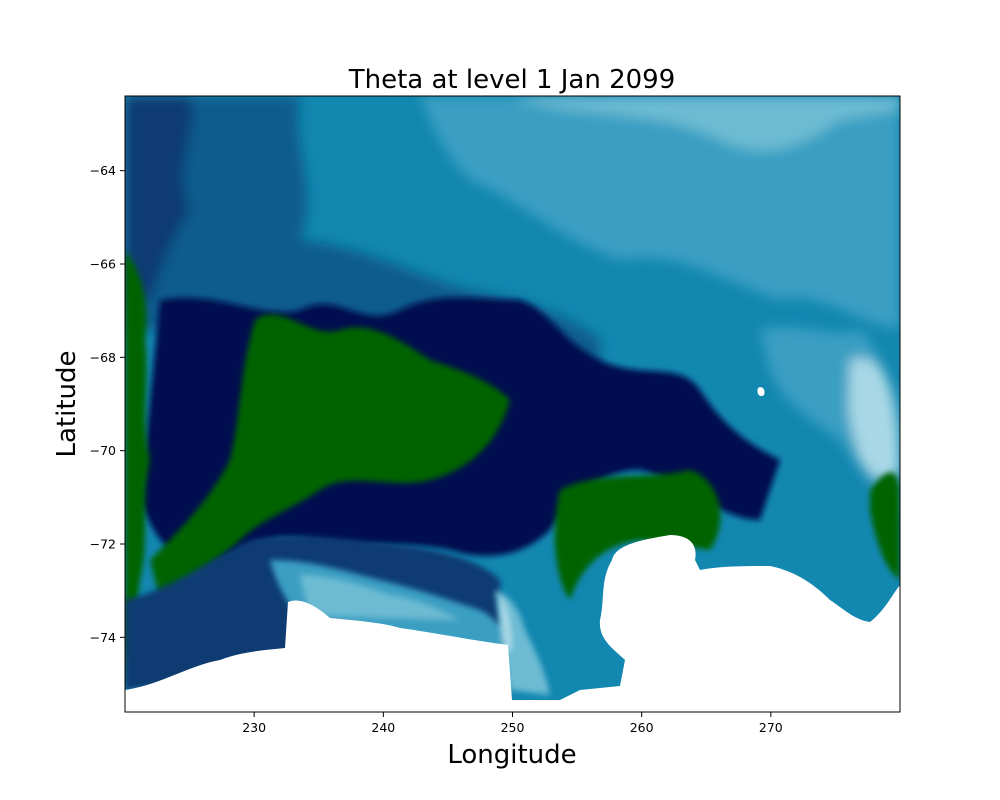 The height and width of the screenshot is (800, 1000). I want to click on x-tick-label: 270, so click(771, 727).